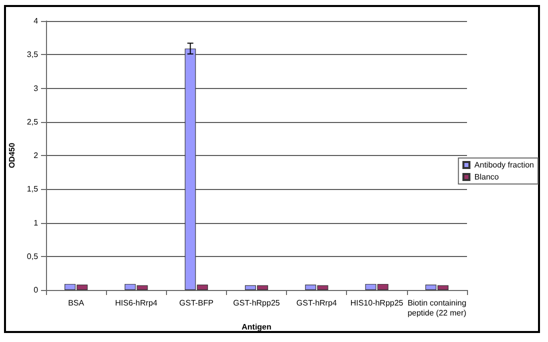  I want to click on y-tick-label: 1,5, so click(32, 189).